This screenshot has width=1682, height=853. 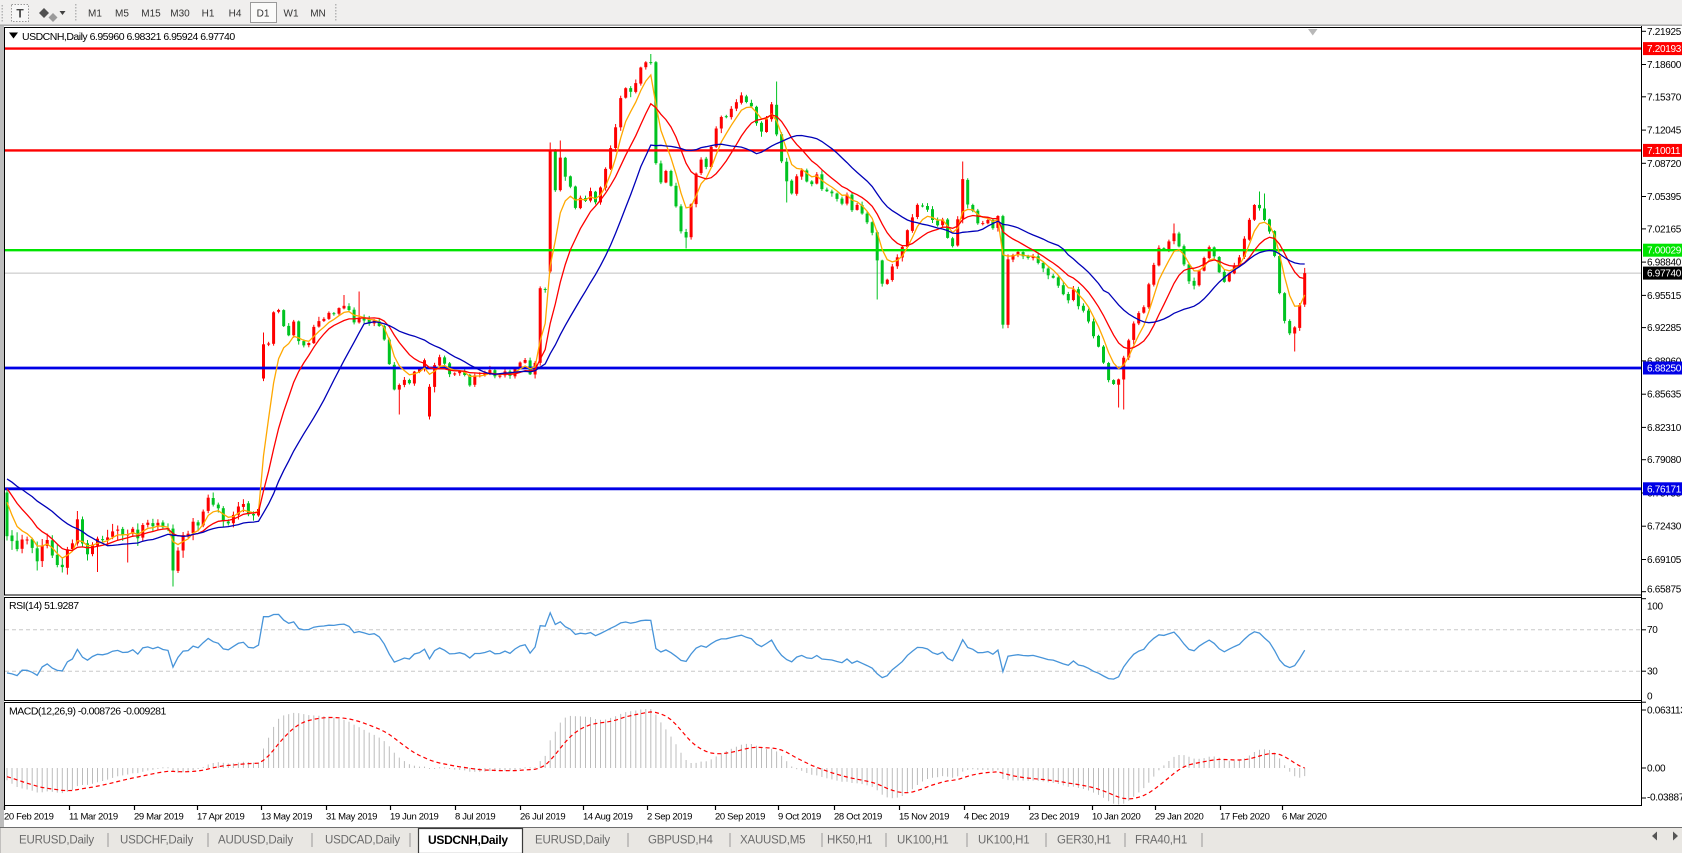 I want to click on svg-text: W1, so click(x=291, y=14).